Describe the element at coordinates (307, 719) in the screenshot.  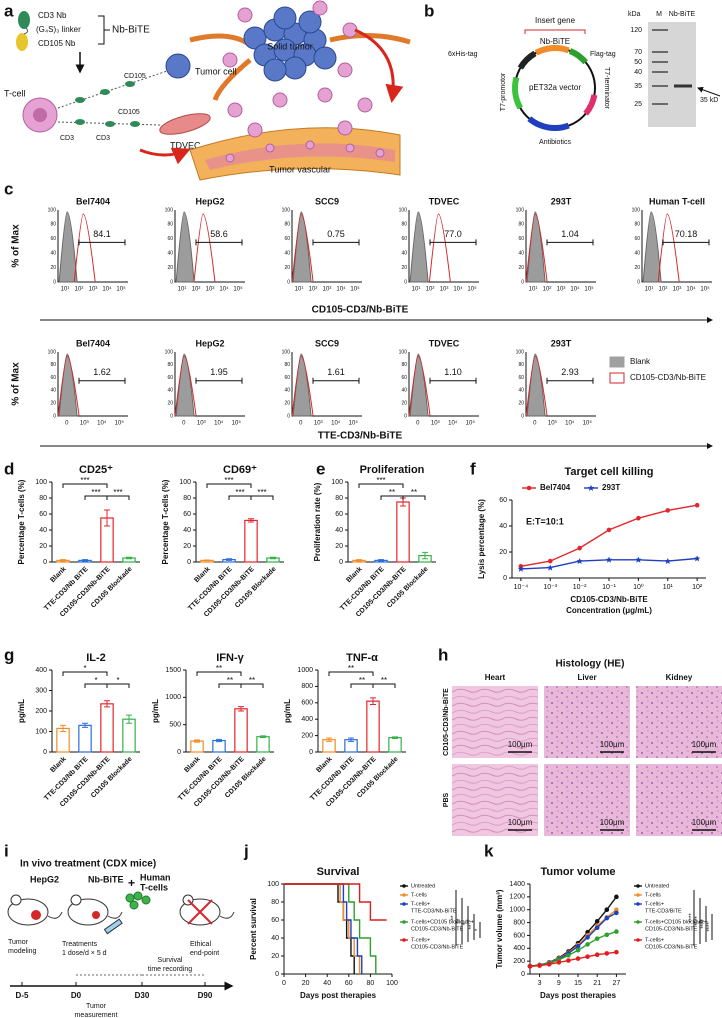
I see `y-tick-label: 400` at that location.